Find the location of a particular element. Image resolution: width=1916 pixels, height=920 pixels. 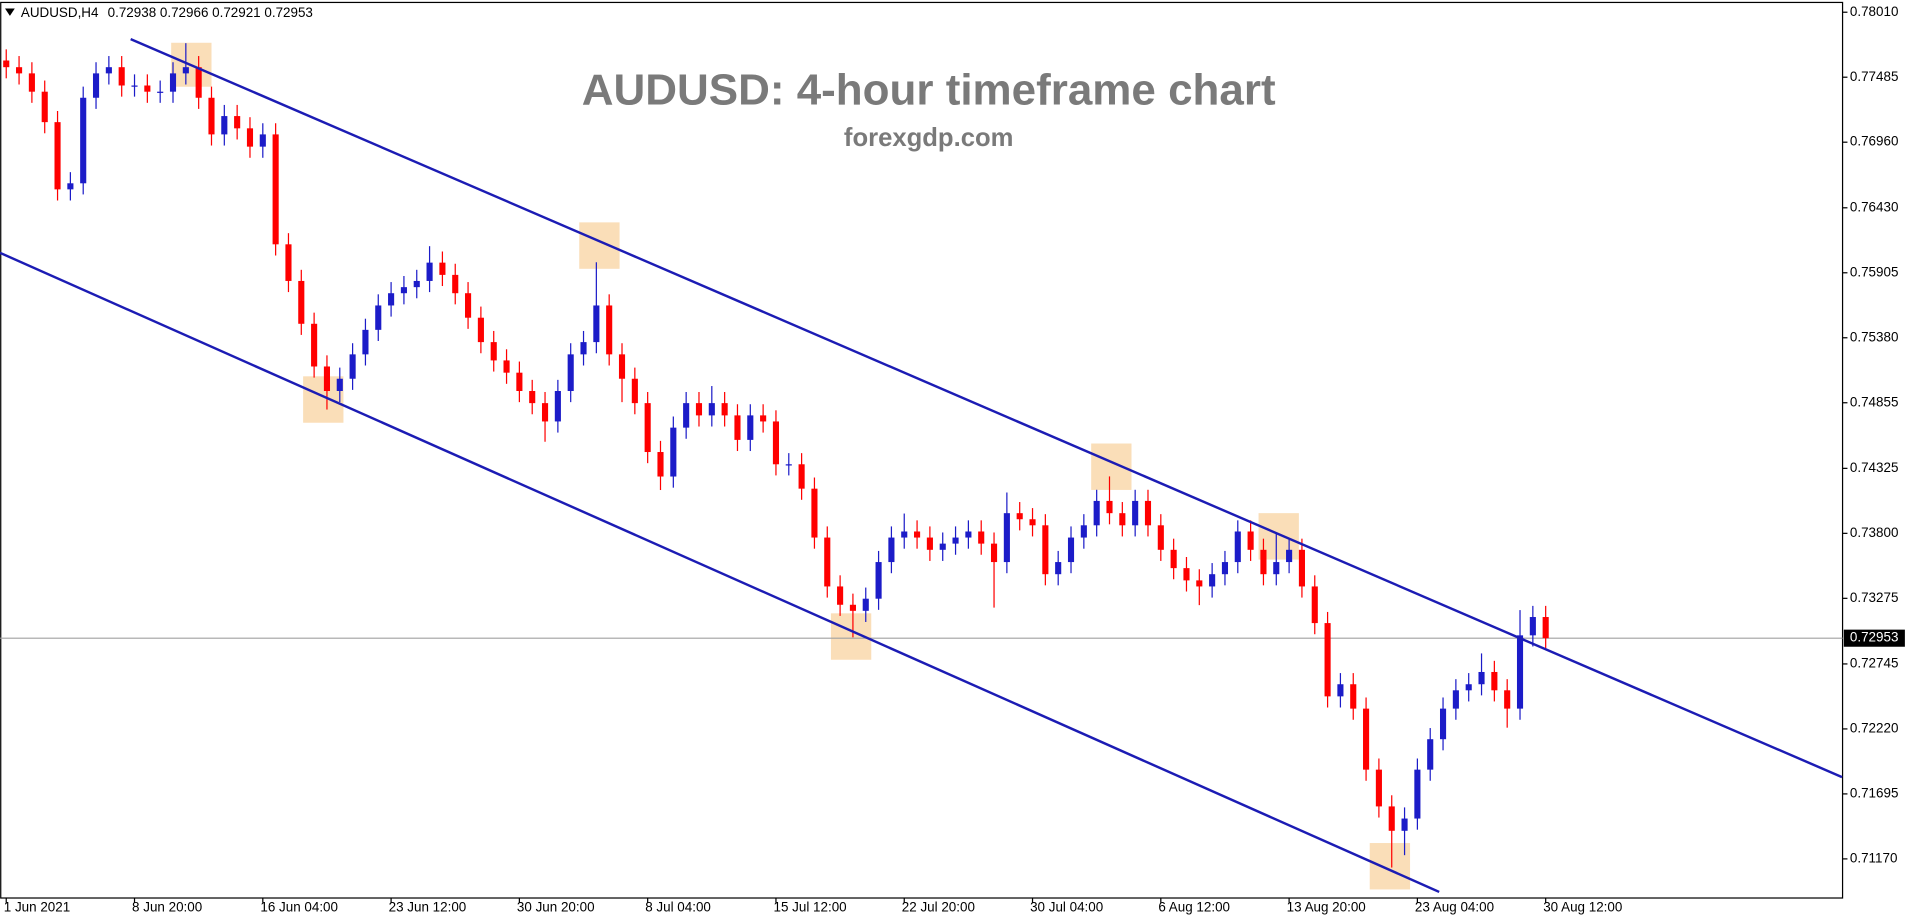

x-tick-label: 22 Jul 20:00 is located at coordinates (938, 906).